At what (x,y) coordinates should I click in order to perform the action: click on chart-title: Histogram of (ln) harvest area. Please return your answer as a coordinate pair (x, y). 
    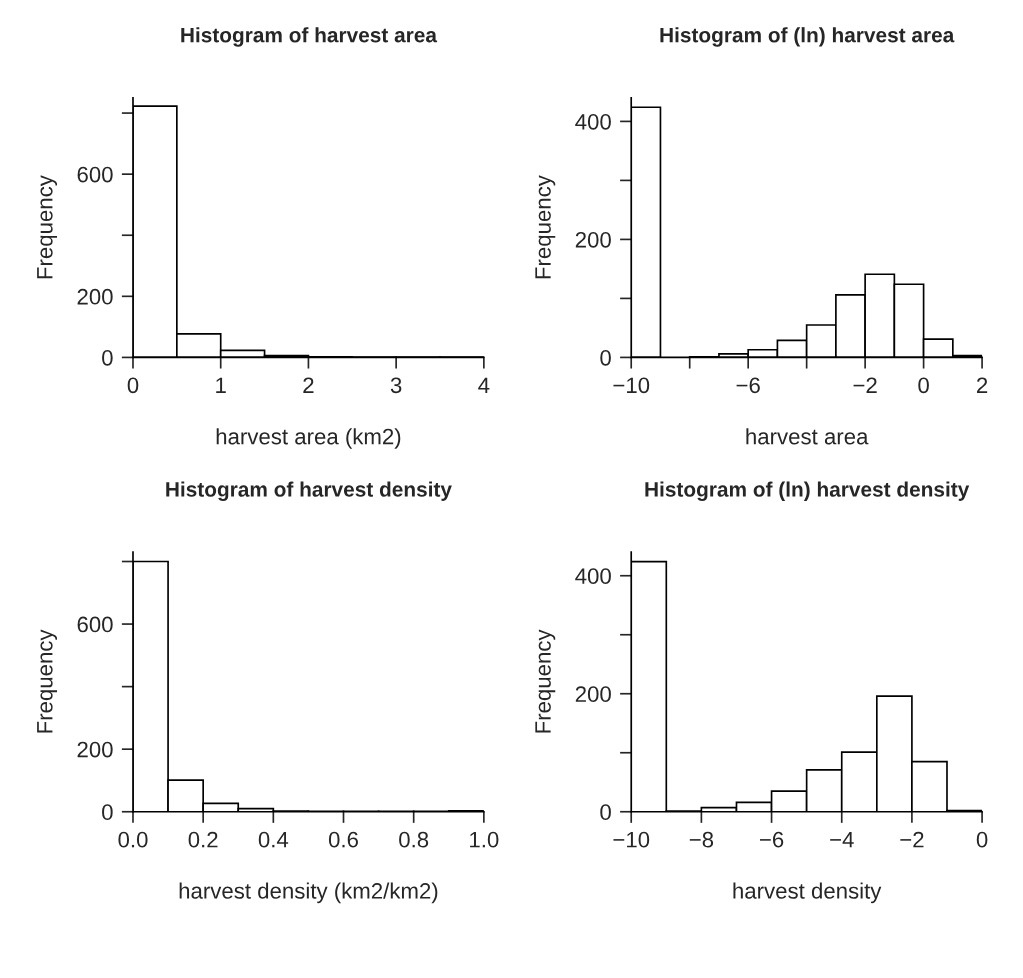
    Looking at the image, I should click on (807, 37).